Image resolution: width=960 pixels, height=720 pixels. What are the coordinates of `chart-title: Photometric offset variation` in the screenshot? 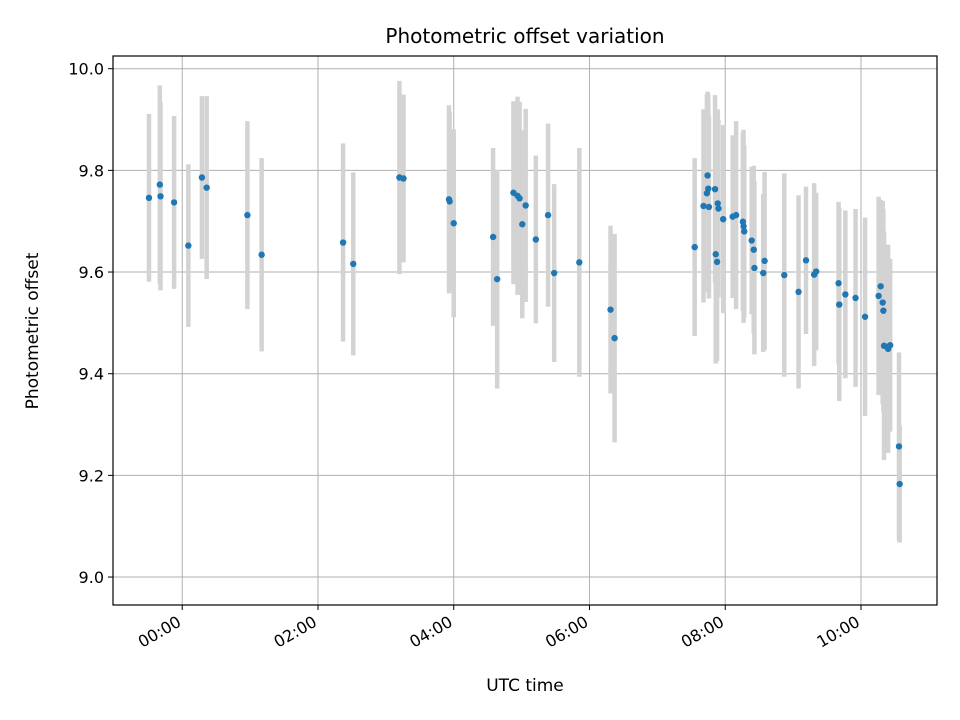 It's located at (524, 36).